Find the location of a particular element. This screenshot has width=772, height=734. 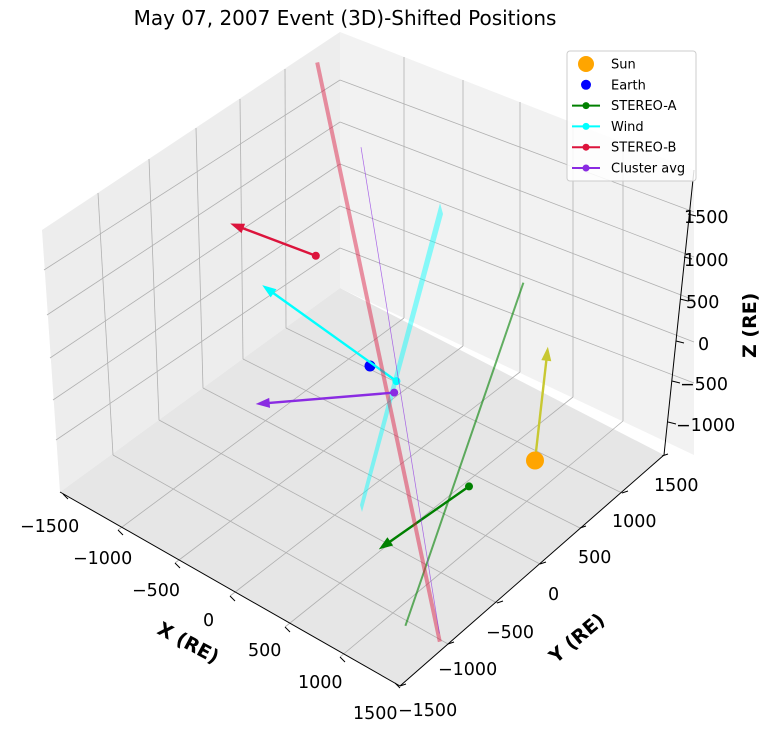

y-tick-label: −500 is located at coordinates (510, 633).